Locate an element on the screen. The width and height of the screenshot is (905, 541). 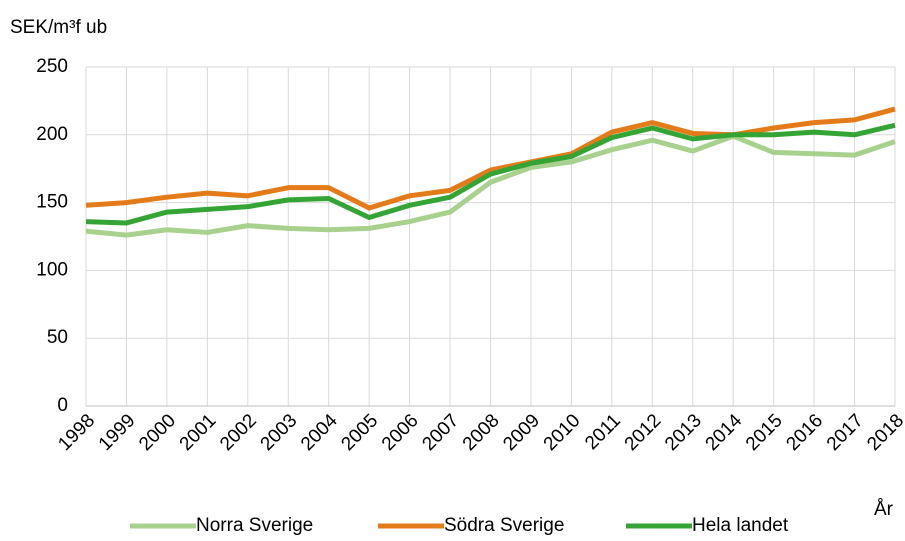
x-tick-label: 2006 is located at coordinates (400, 432).